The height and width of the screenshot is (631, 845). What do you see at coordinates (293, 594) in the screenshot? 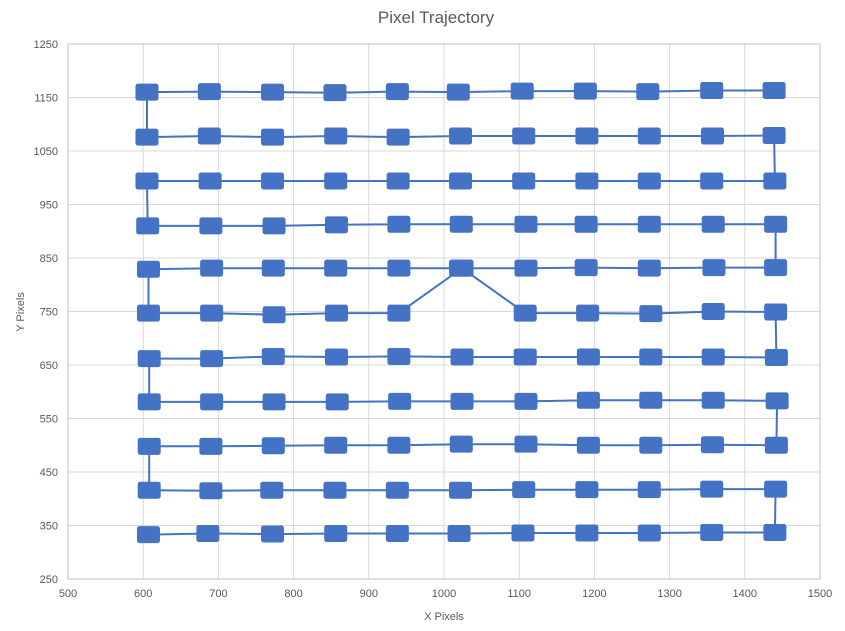
I see `x-tick-label: 800` at bounding box center [293, 594].